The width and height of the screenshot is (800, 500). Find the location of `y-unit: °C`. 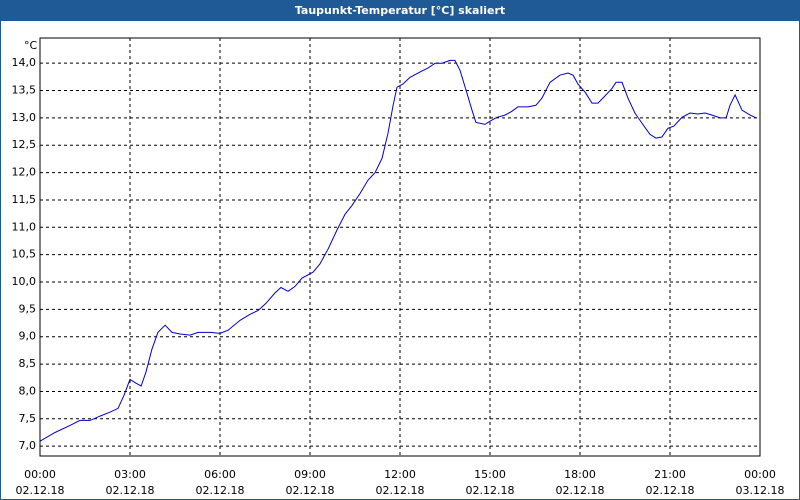

y-unit: °C is located at coordinates (31, 45).